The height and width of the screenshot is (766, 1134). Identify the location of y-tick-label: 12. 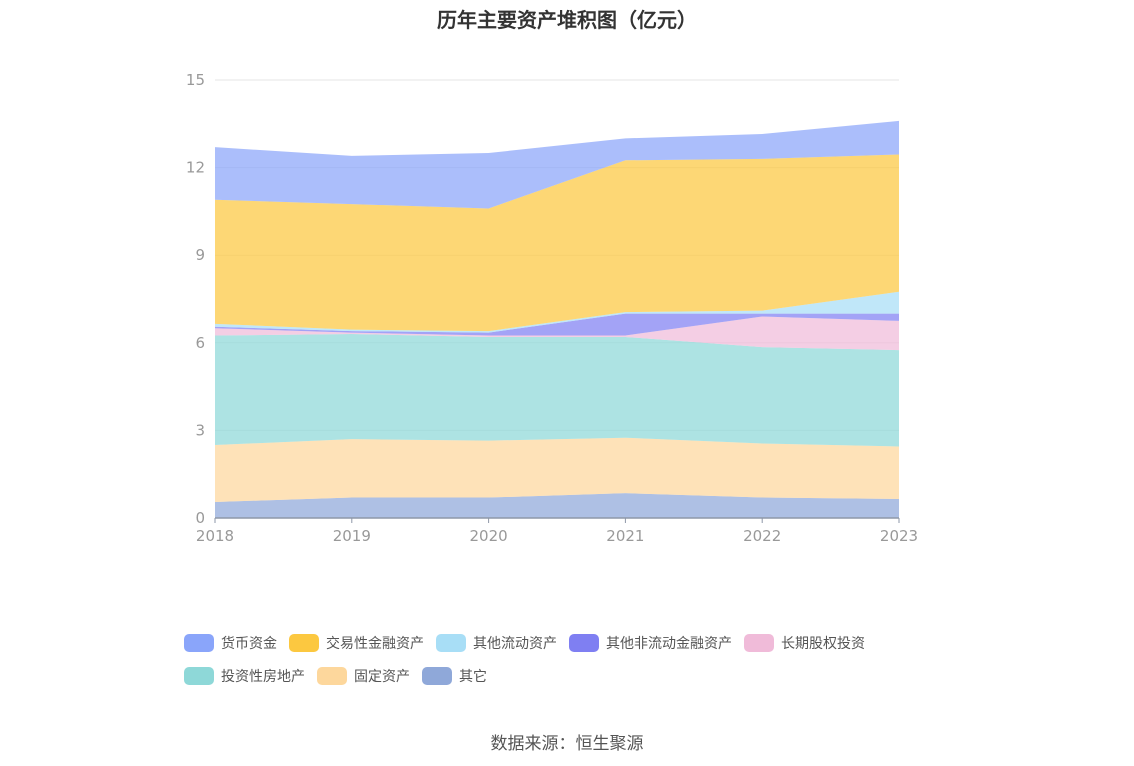
(195, 168).